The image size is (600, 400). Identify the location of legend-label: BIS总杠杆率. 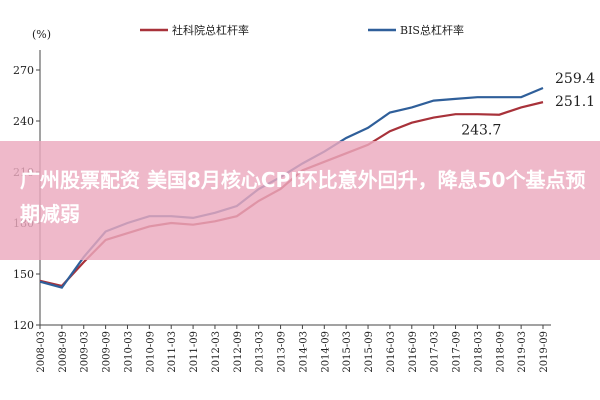
(432, 30).